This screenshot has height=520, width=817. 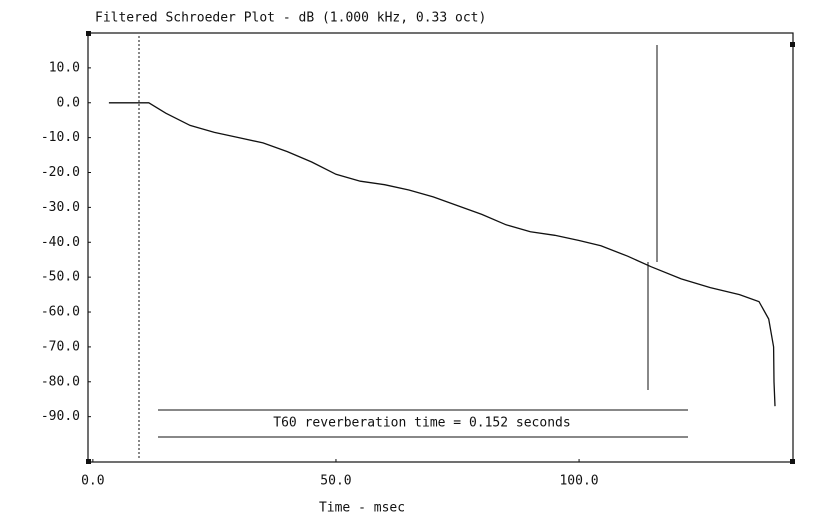 What do you see at coordinates (60, 137) in the screenshot?
I see `y-tick-label: -10.0` at bounding box center [60, 137].